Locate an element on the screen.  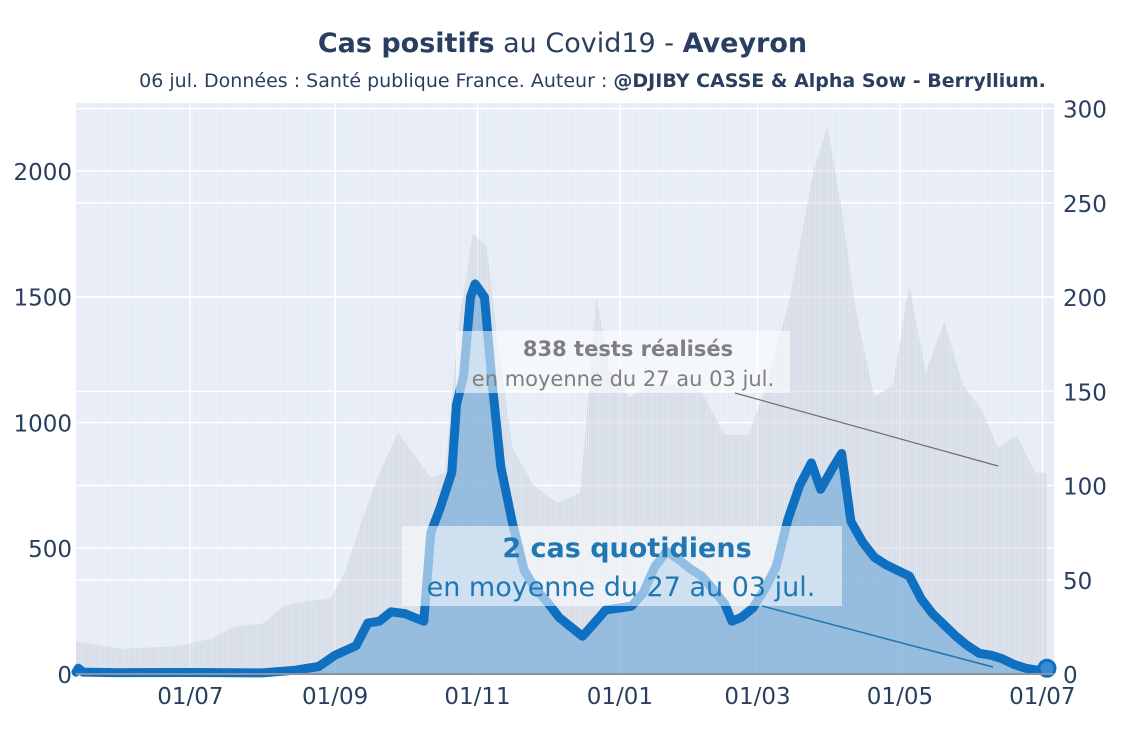
y-left-tick-label: 2000 is located at coordinates (42, 173).